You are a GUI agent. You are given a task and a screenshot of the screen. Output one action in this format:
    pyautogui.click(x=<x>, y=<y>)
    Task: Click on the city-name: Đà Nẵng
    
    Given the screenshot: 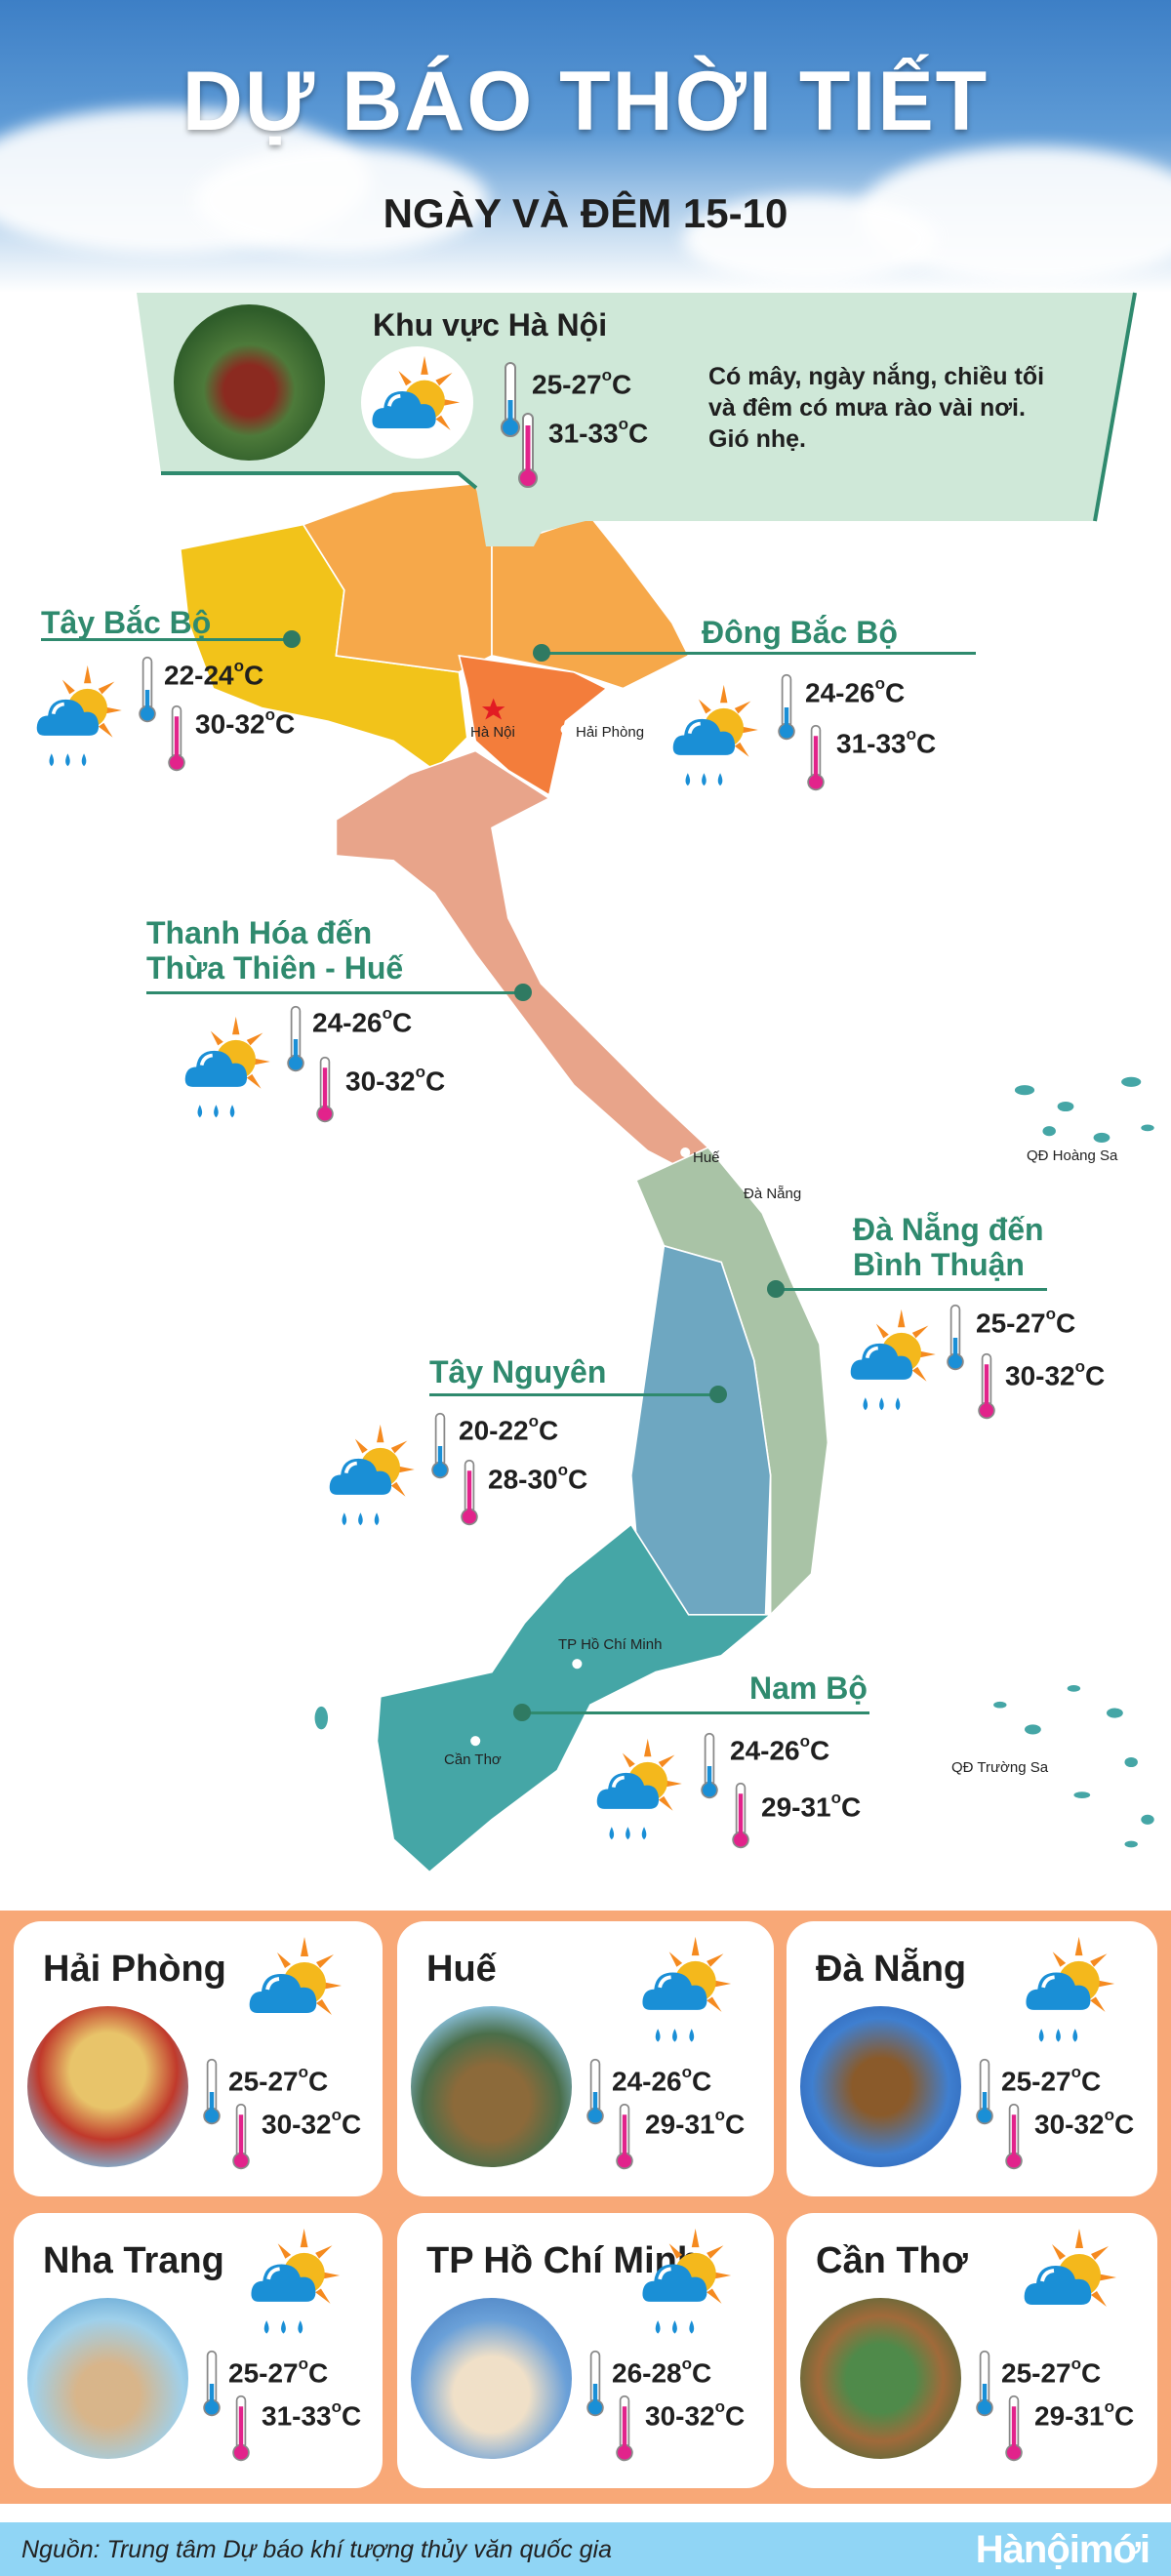 What is the action you would take?
    pyautogui.click(x=891, y=1969)
    